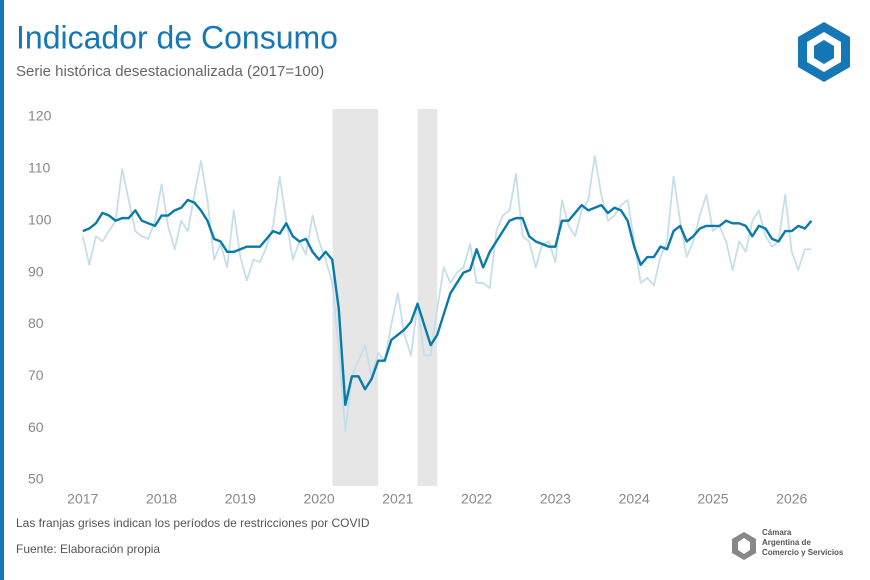 The width and height of the screenshot is (870, 580). What do you see at coordinates (177, 37) in the screenshot?
I see `chart-title: Indicador de Consumo` at bounding box center [177, 37].